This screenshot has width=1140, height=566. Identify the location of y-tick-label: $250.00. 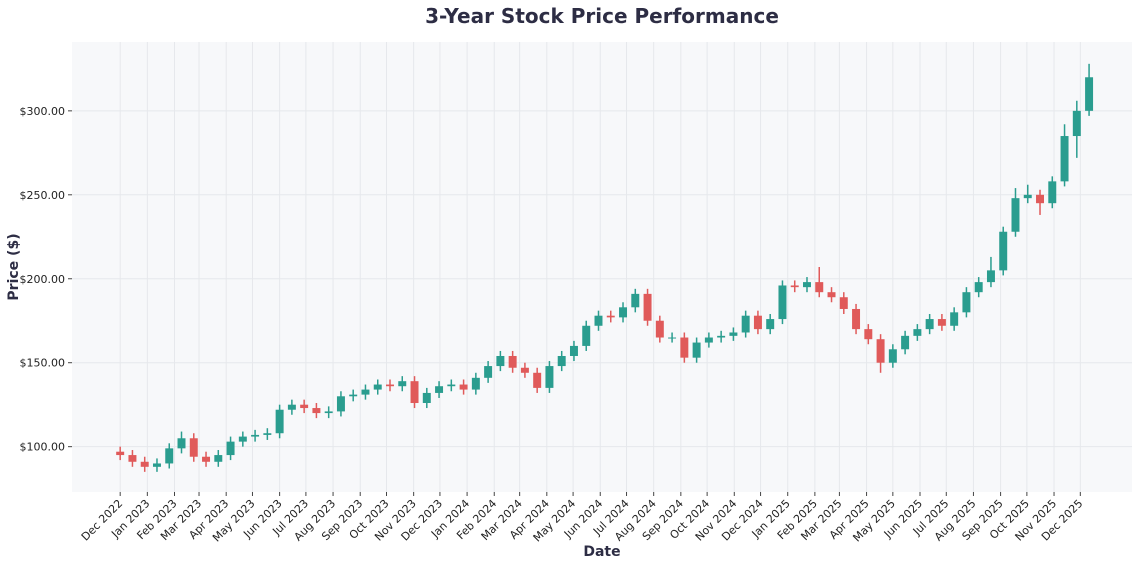
(43, 195).